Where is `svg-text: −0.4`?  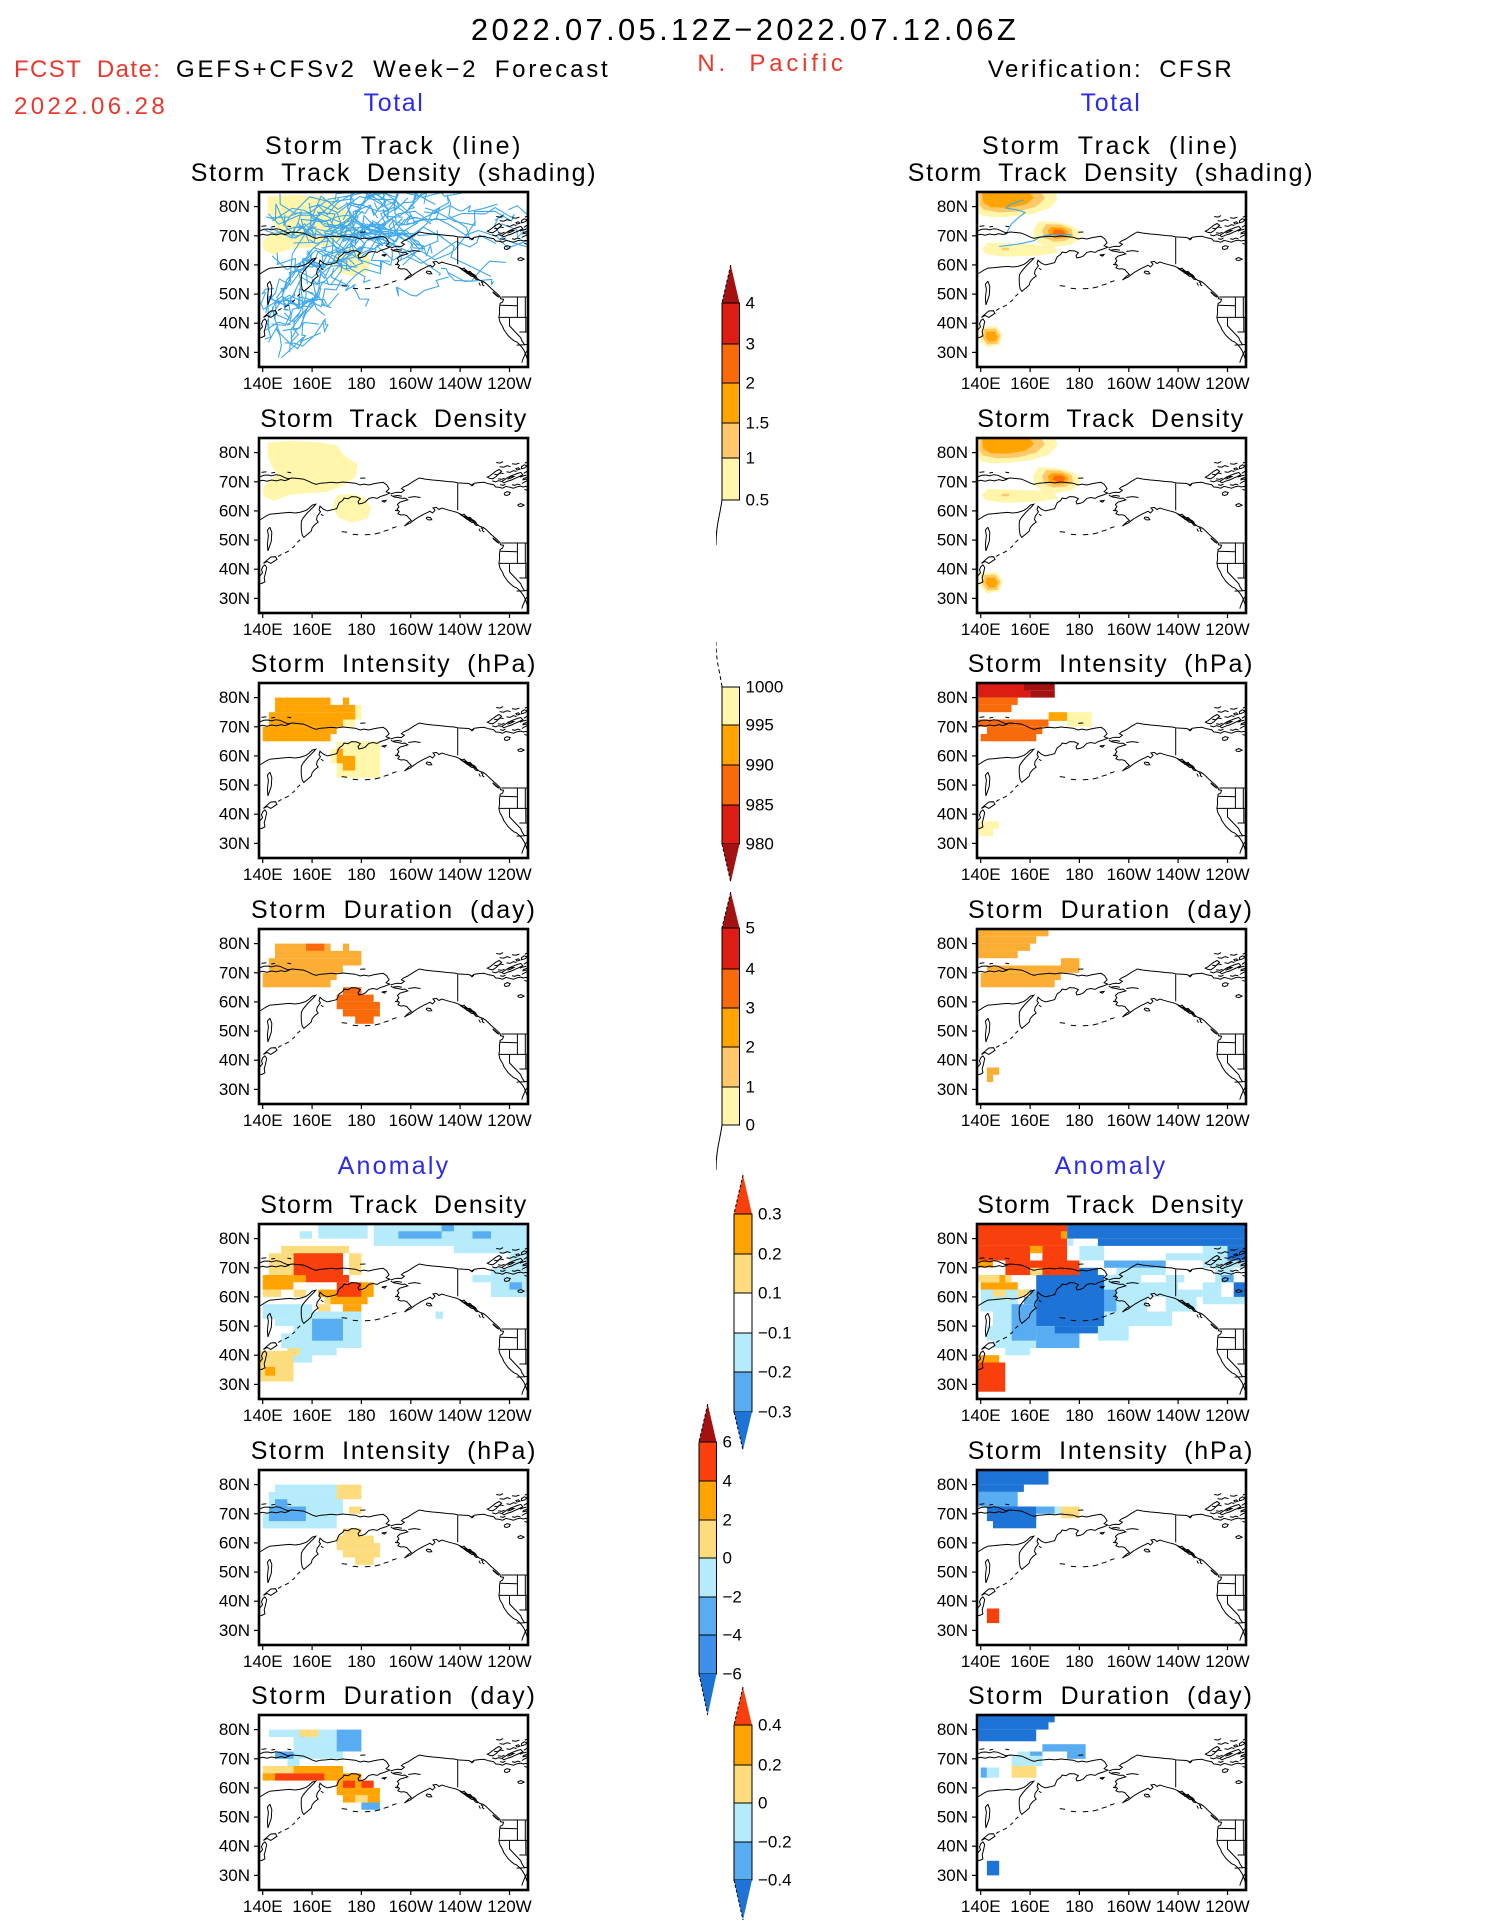
svg-text: −0.4 is located at coordinates (775, 1880).